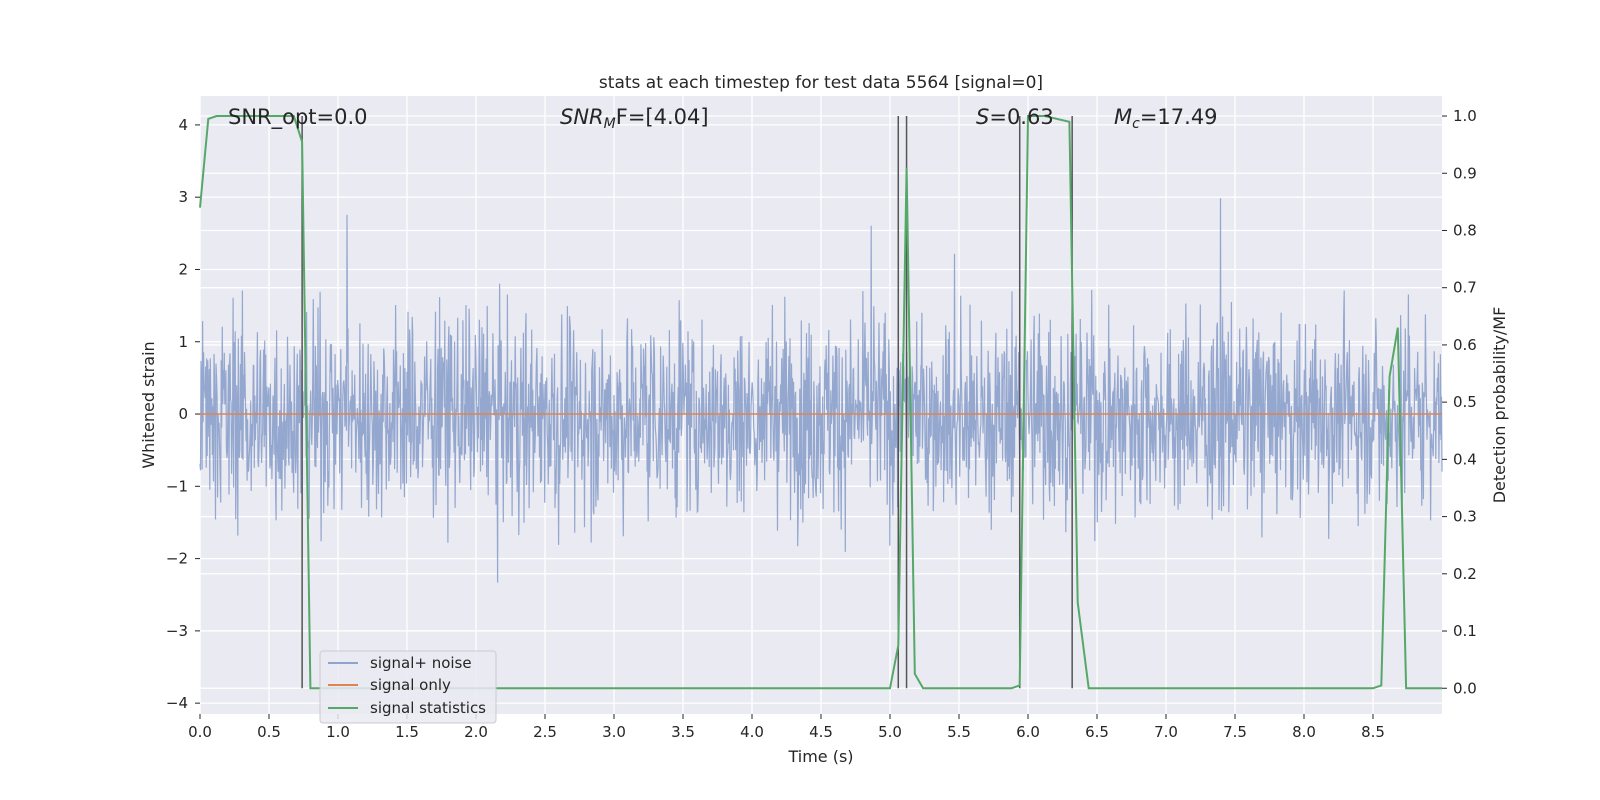 This screenshot has height=800, width=1600. What do you see at coordinates (1304, 732) in the screenshot?
I see `x-tick-label: 8.0` at bounding box center [1304, 732].